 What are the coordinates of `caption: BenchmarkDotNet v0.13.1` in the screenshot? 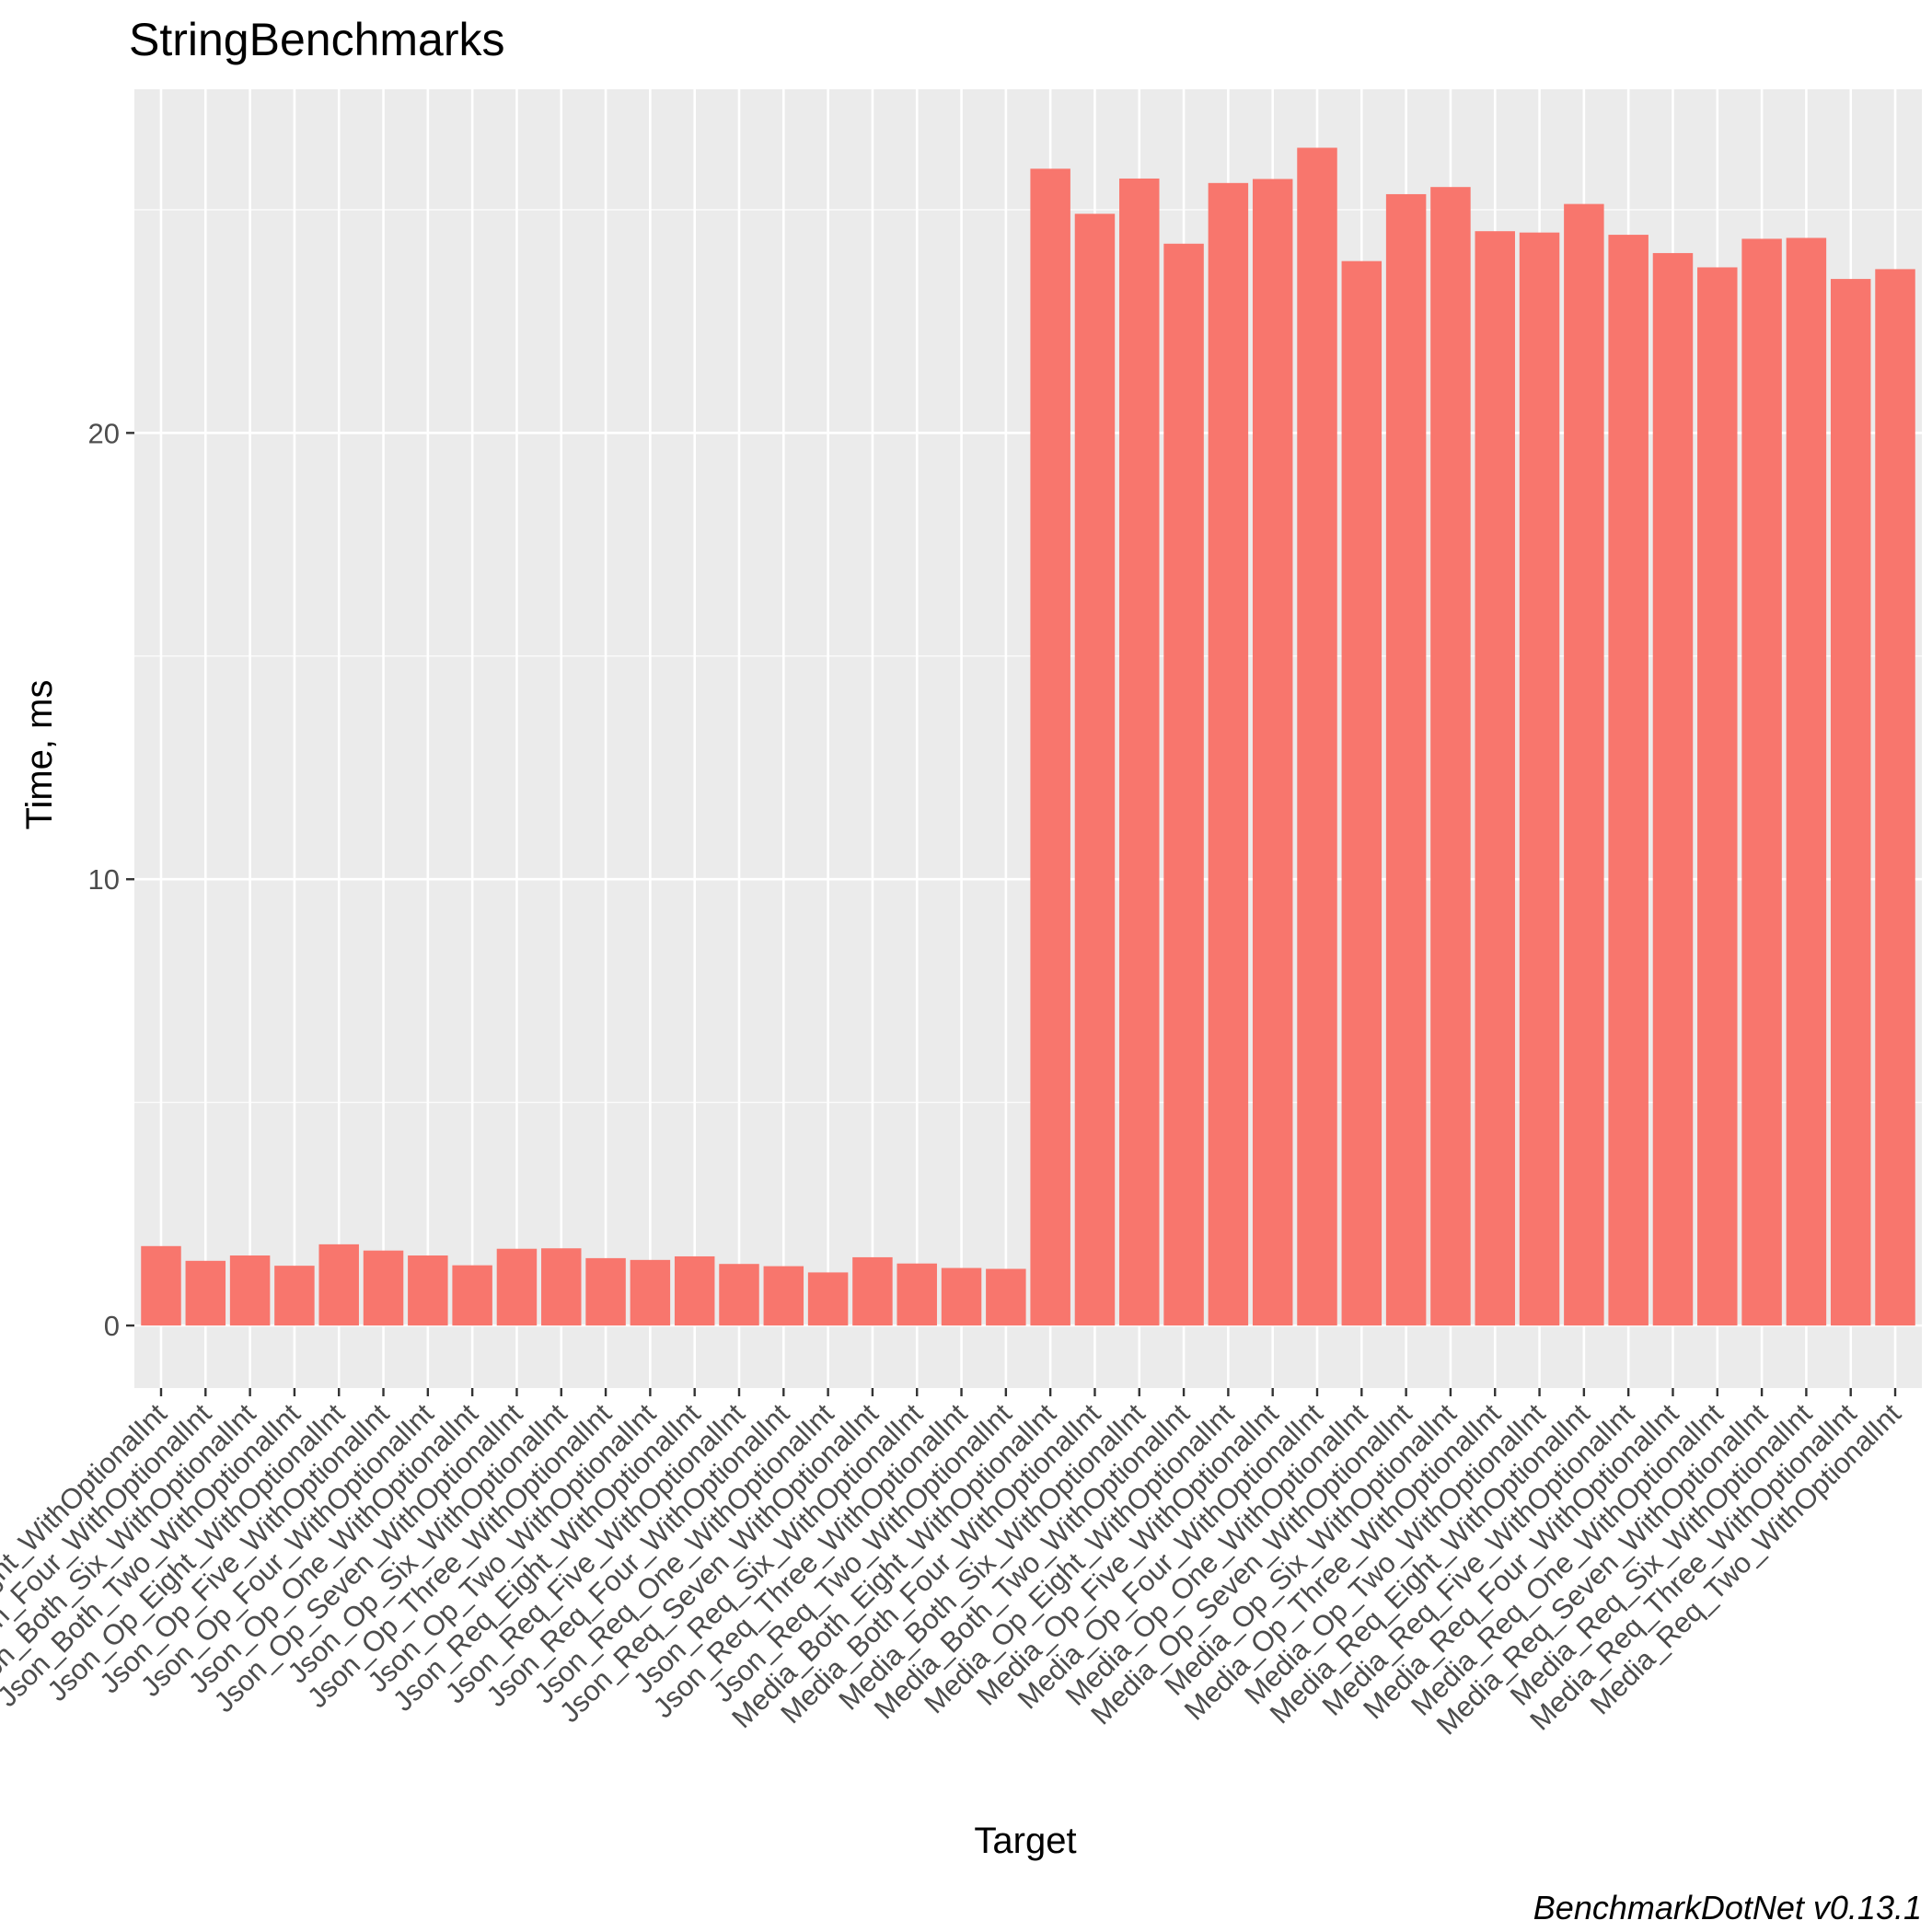 It's located at (1728, 1908).